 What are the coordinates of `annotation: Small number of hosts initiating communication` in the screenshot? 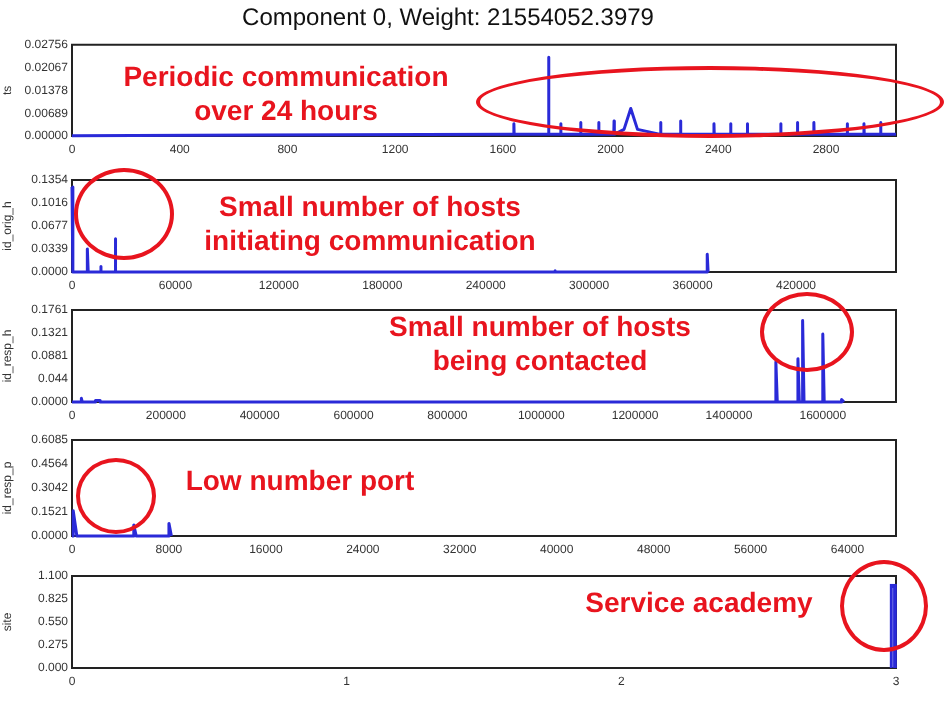 It's located at (370, 224).